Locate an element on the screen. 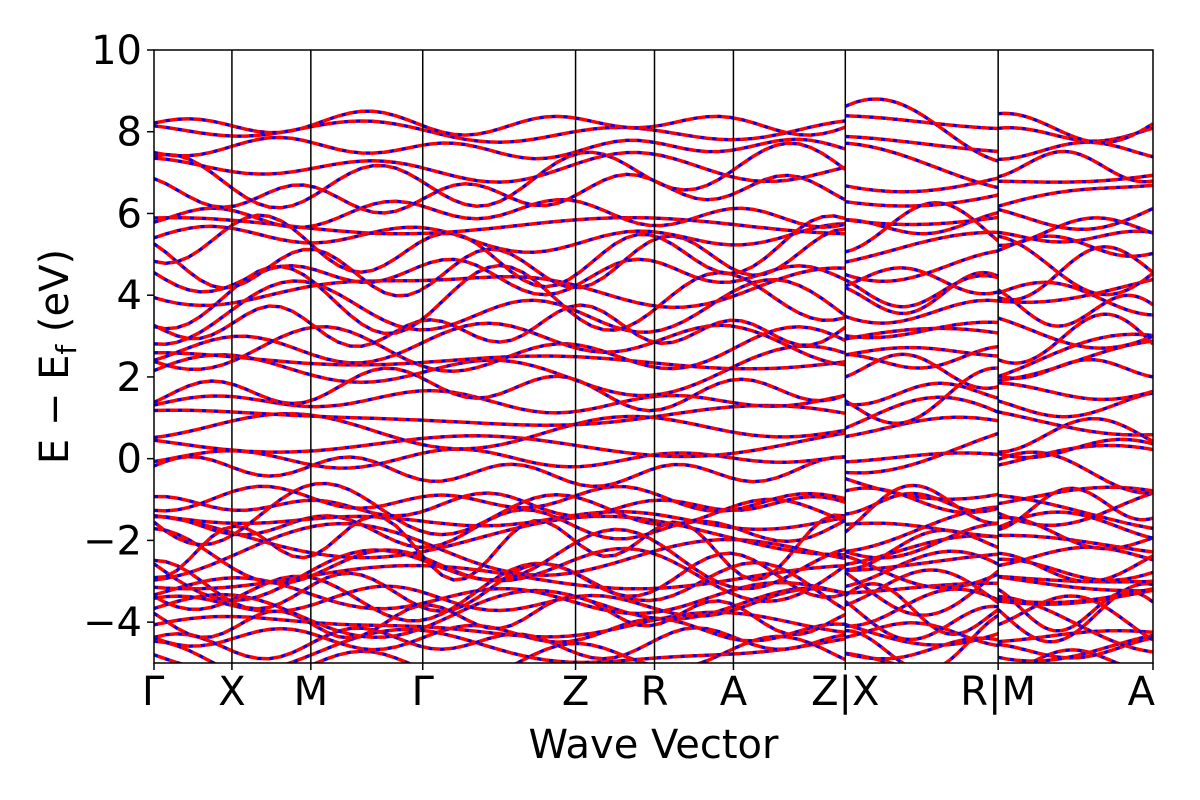  y-axis-title-subscript: f is located at coordinates (66, 349).